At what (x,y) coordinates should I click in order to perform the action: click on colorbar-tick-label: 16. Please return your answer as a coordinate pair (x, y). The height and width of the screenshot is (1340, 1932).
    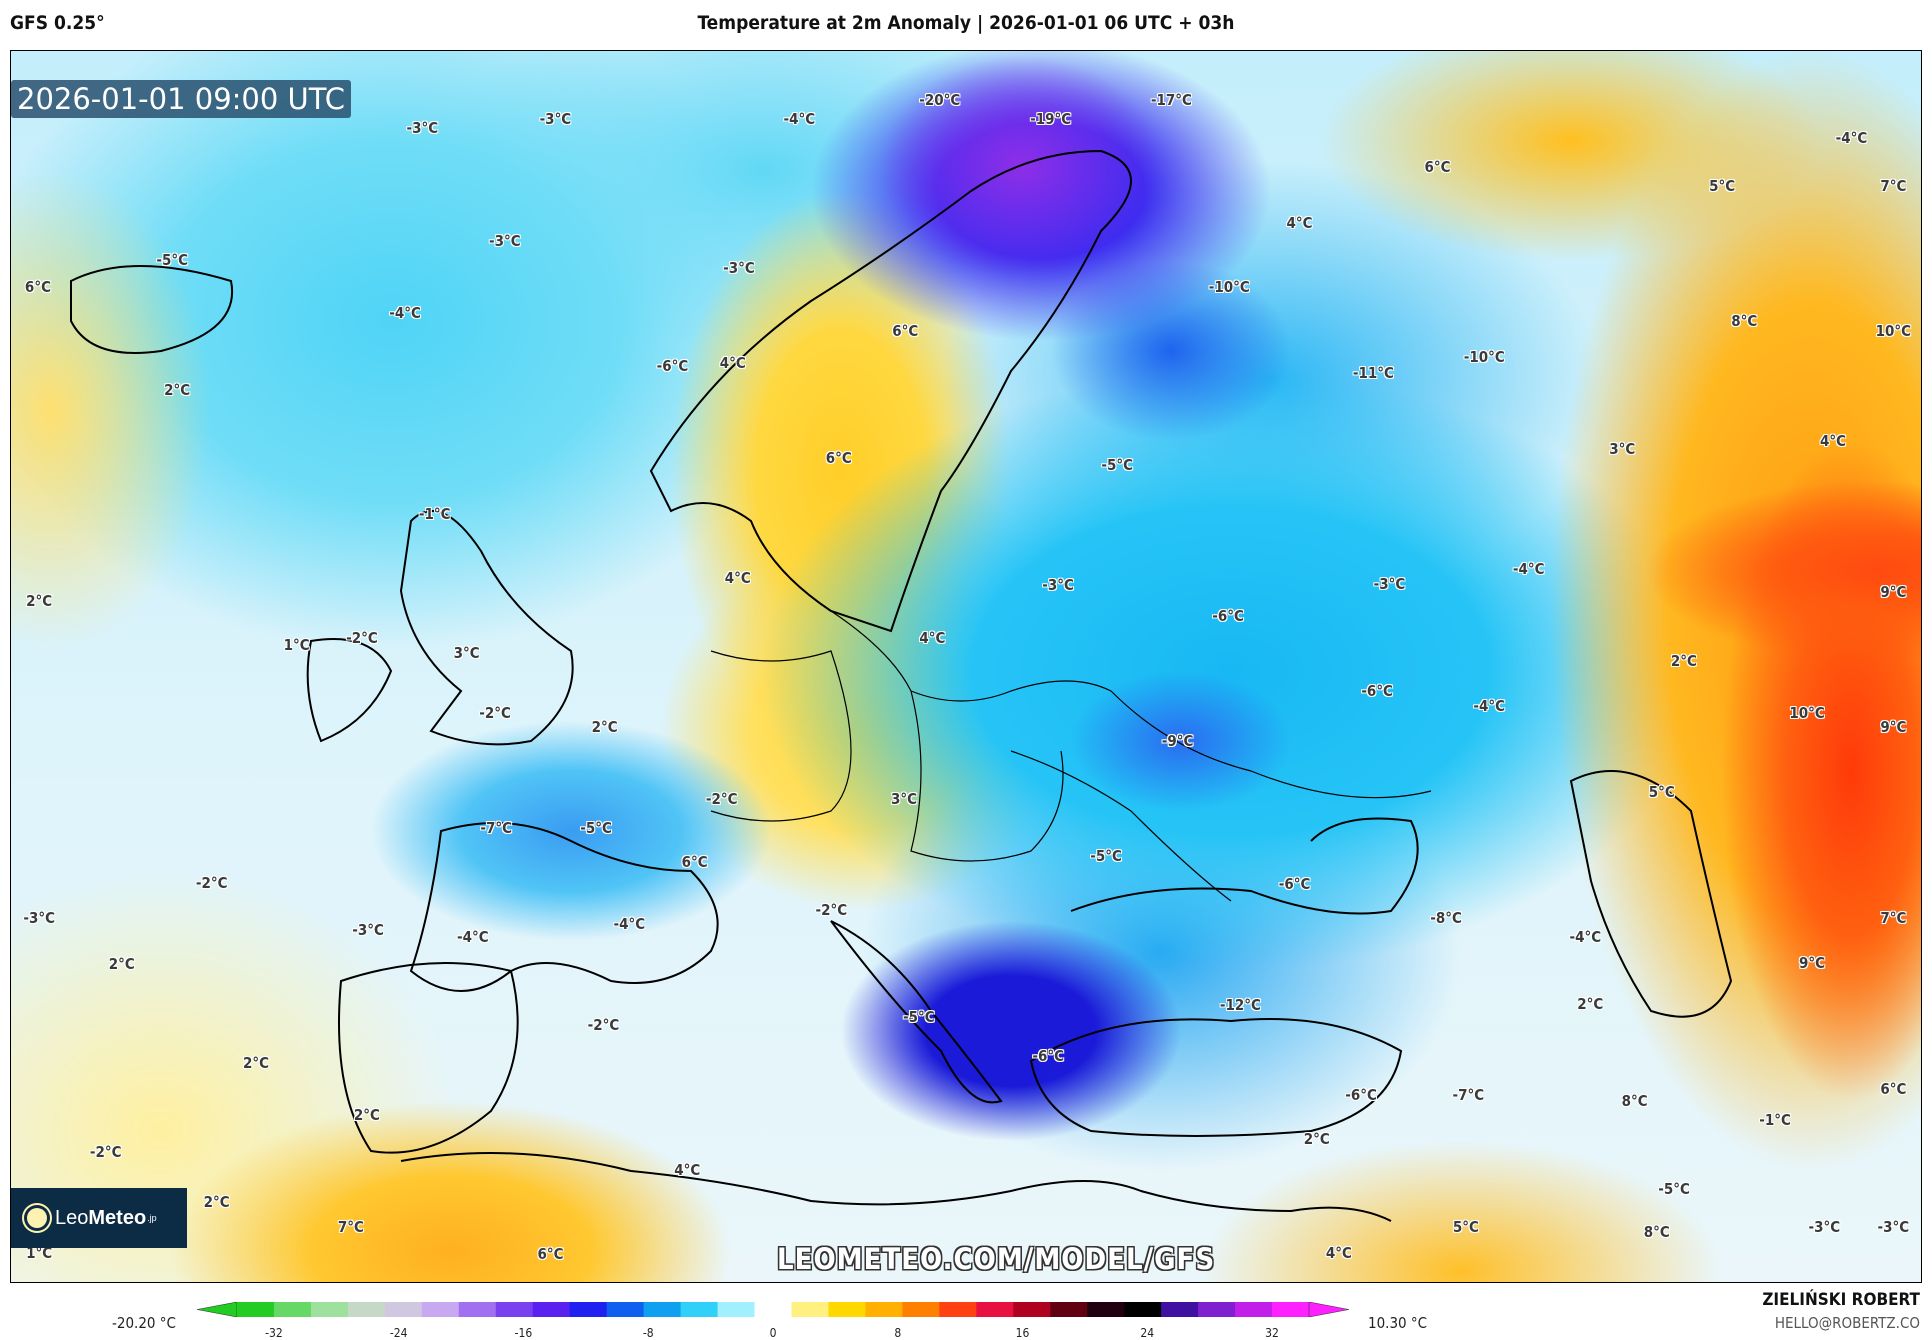
    Looking at the image, I should click on (1022, 1333).